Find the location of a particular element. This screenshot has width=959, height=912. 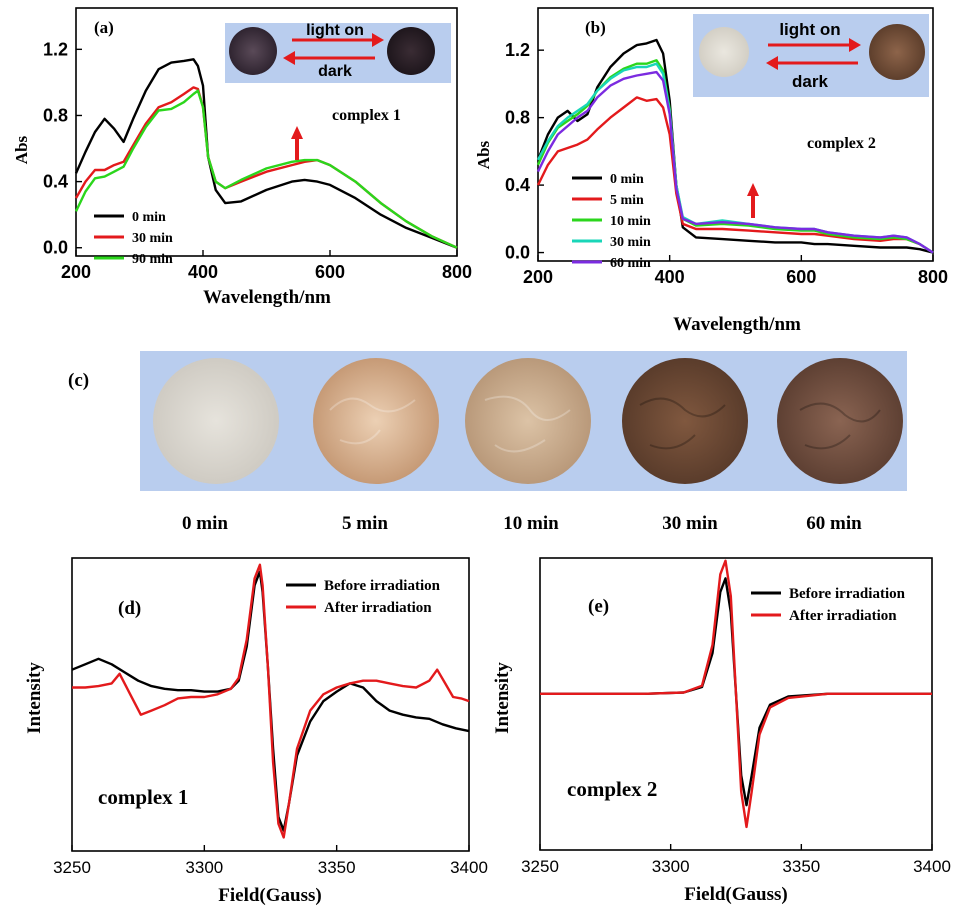

series-line-60-min is located at coordinates (735, 162).